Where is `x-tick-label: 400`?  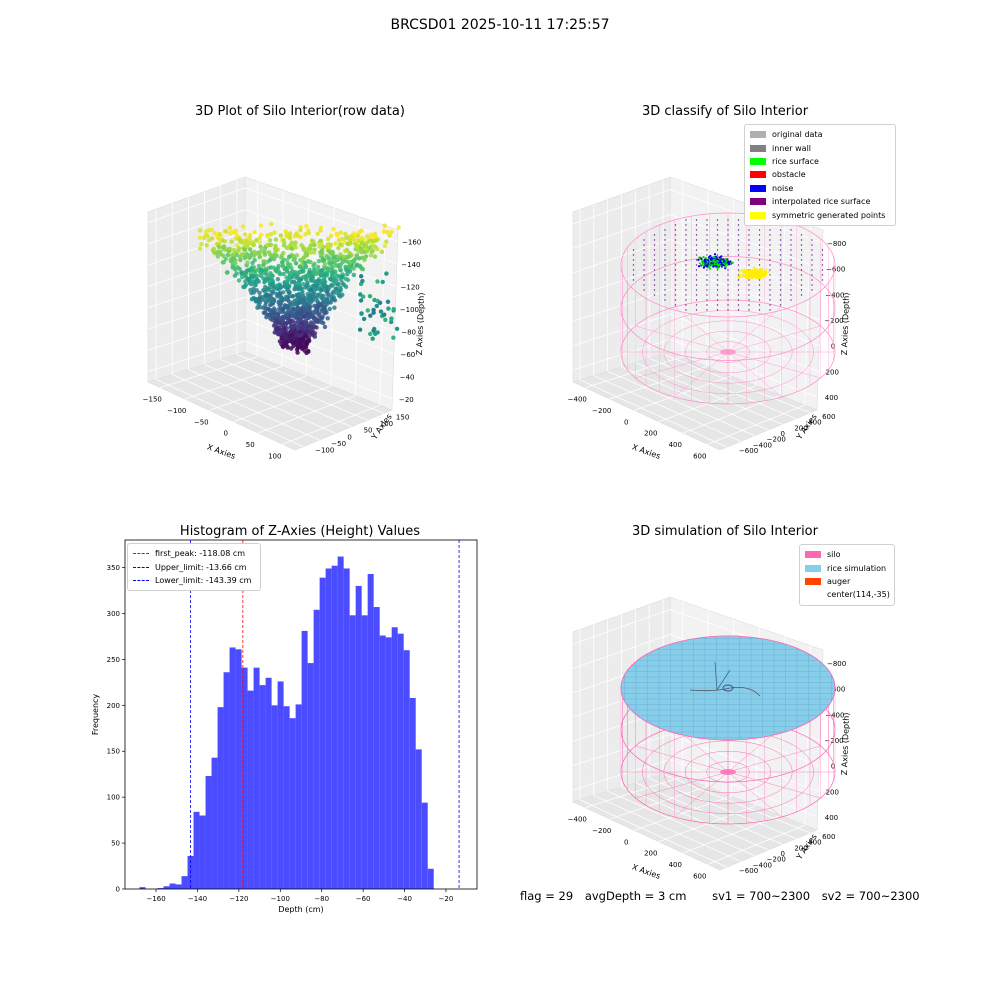 x-tick-label: 400 is located at coordinates (675, 865).